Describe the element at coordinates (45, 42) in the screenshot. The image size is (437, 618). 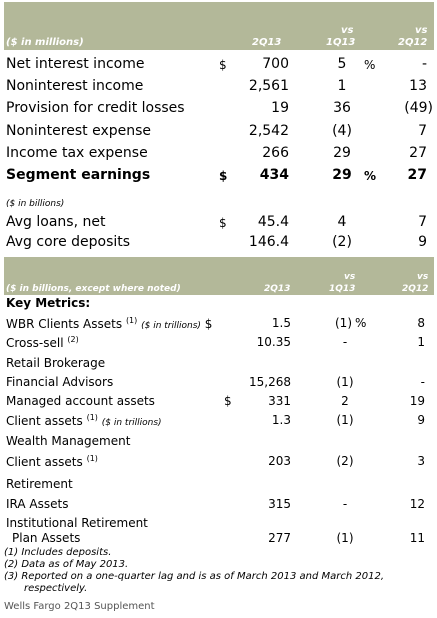
I see `table1-unit: ($ in millions)` at that location.